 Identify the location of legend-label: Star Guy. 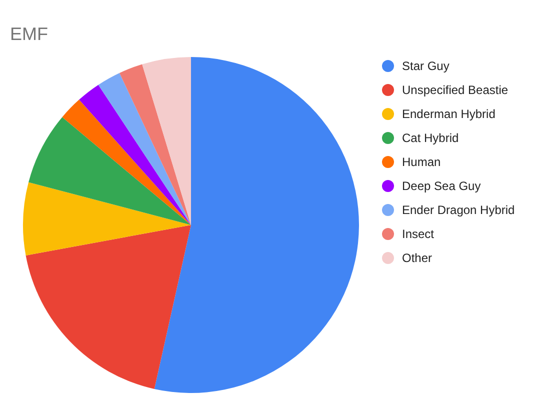
(426, 66).